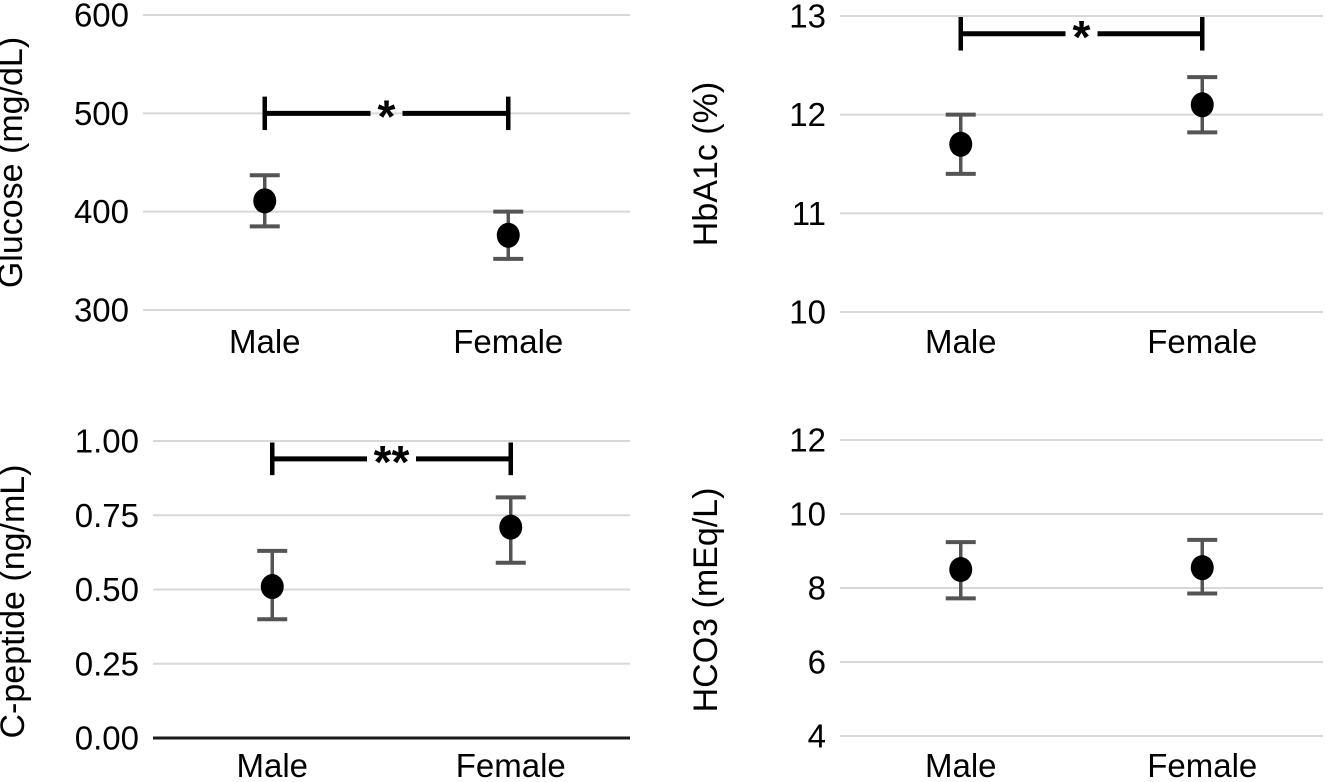  Describe the element at coordinates (107, 589) in the screenshot. I see `y-tick-label: 0.50` at that location.